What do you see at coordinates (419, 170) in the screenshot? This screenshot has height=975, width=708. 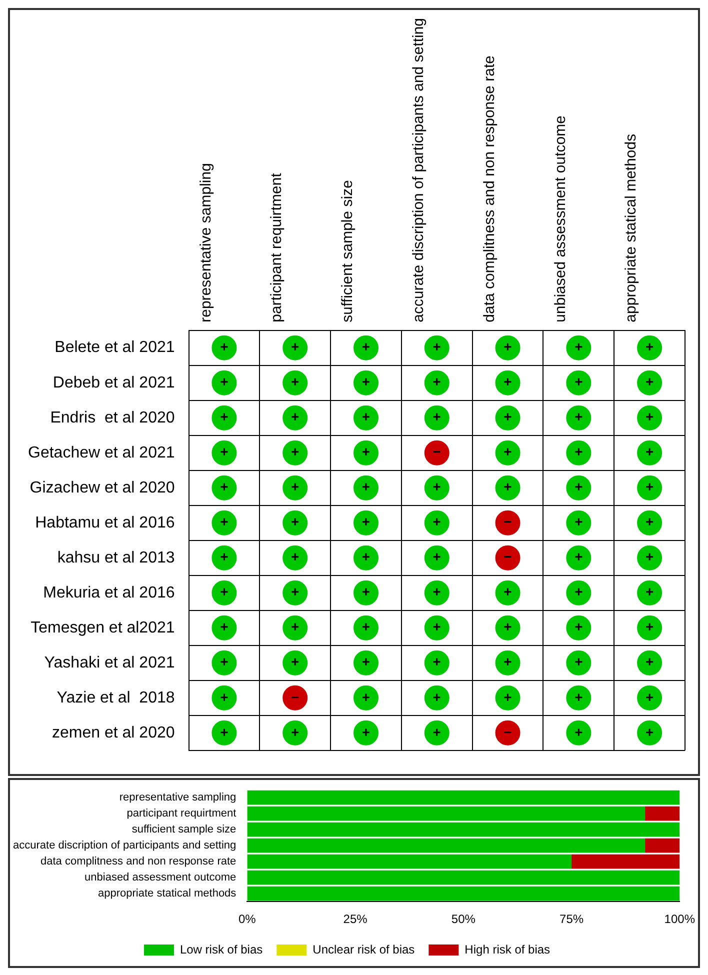 I see `x-tick-label: accurate discription of participants and setting` at bounding box center [419, 170].